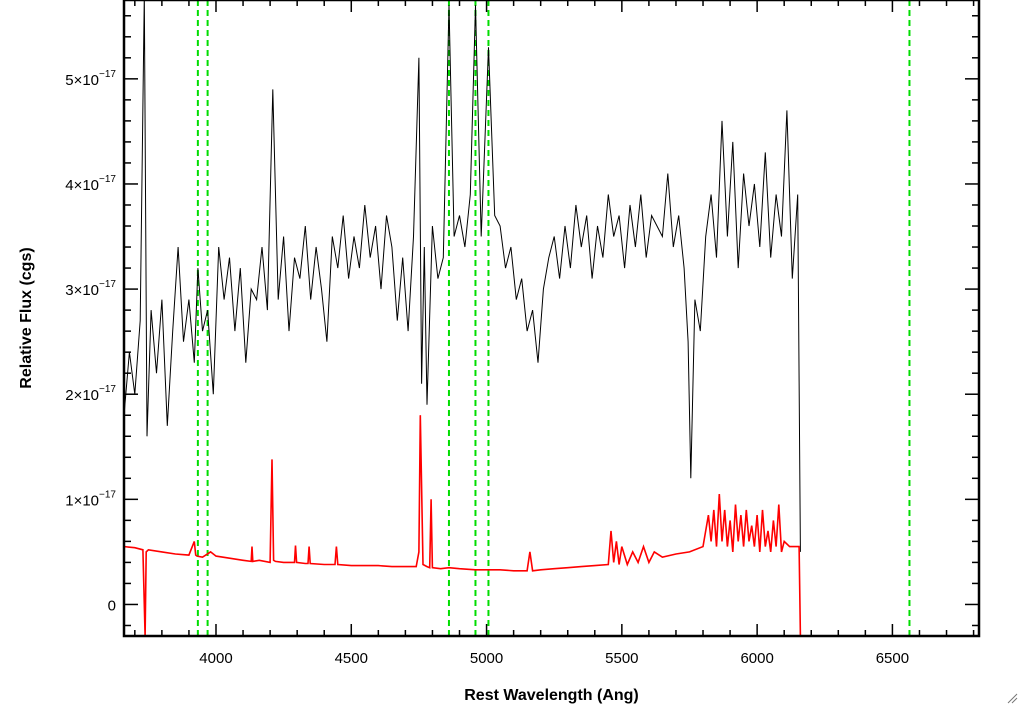 Image resolution: width=1020 pixels, height=706 pixels. What do you see at coordinates (90, 289) in the screenshot?
I see `y-tick-label: 3×10⁻¹⁷` at bounding box center [90, 289].